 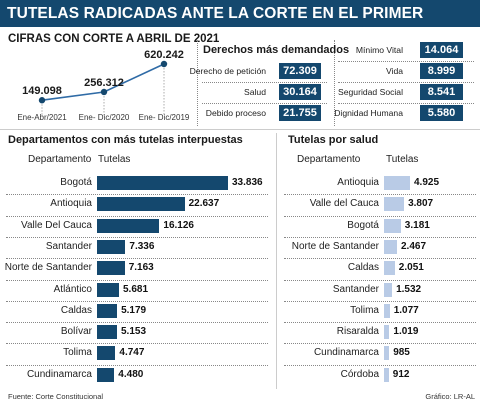 I want to click on bar-value-label: 5.179, so click(x=134, y=310).